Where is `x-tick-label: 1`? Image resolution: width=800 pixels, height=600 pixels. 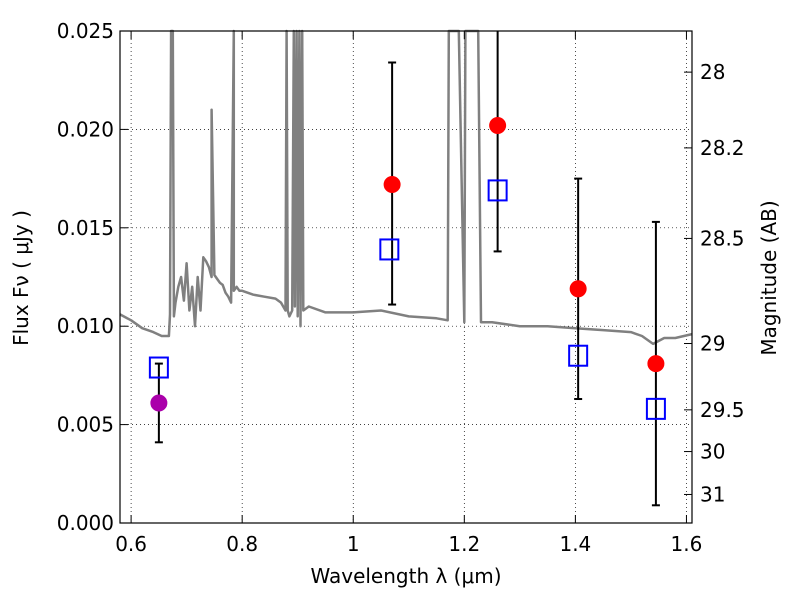 x-tick-label: 1 is located at coordinates (353, 544).